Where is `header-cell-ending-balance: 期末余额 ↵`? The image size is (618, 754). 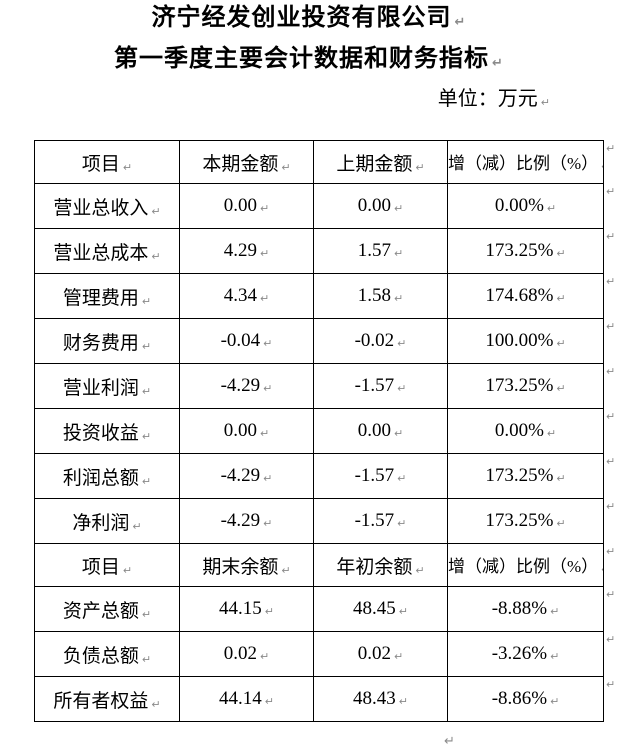
header-cell-ending-balance: 期末余额 ↵ is located at coordinates (246, 565).